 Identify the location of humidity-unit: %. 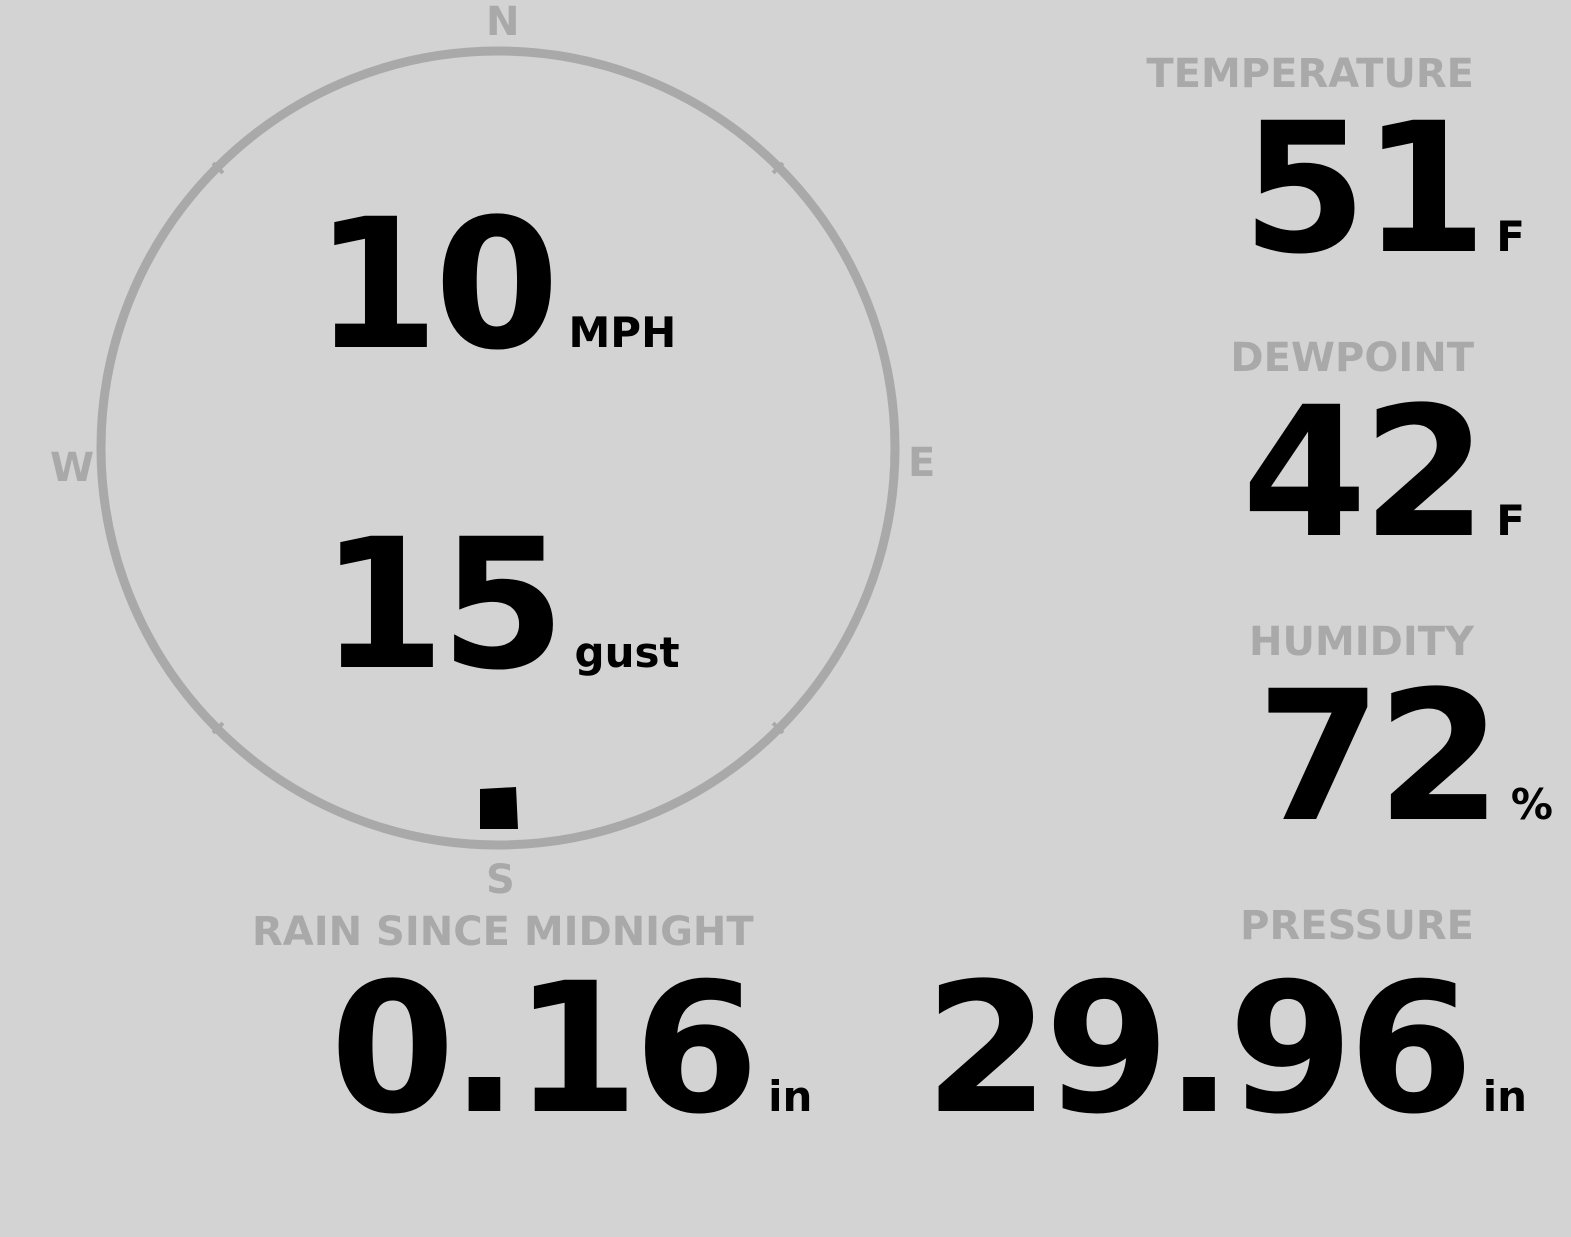
(1531, 804).